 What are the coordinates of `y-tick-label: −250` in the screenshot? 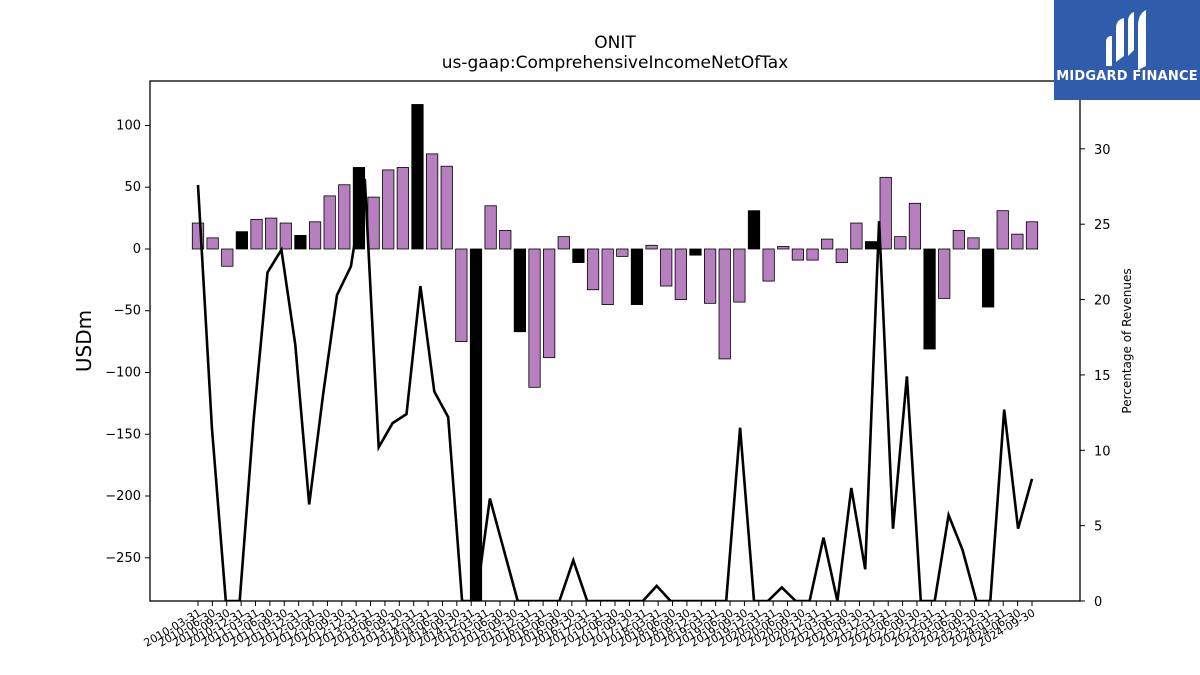 It's located at (123, 558).